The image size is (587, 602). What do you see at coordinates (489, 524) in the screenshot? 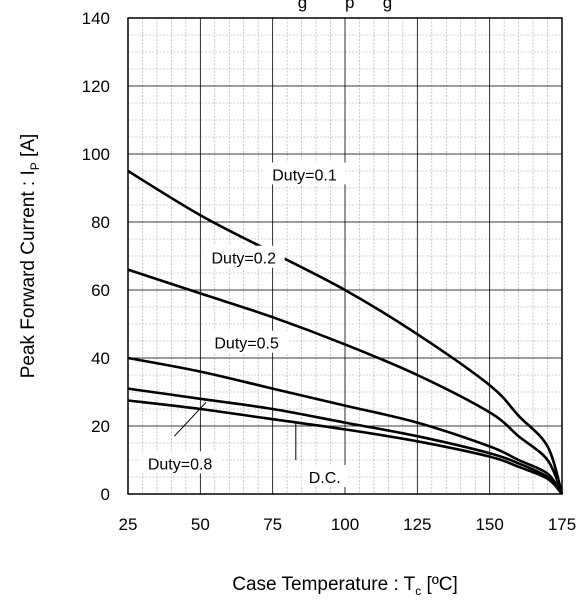
I see `x-tick-label: 150` at bounding box center [489, 524].